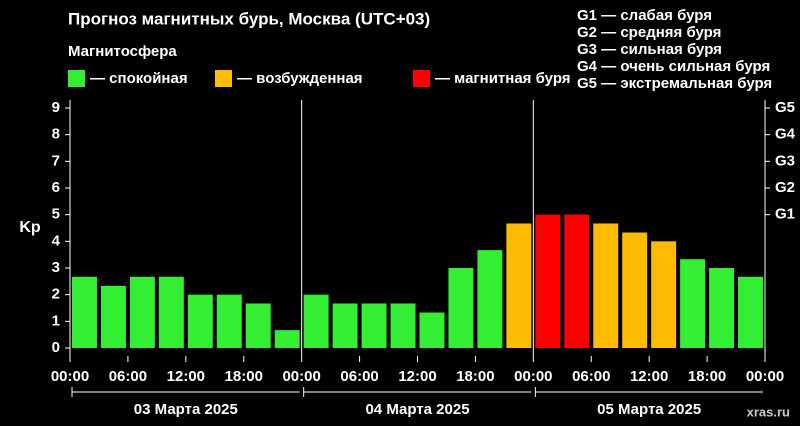 The image size is (800, 426). Describe the element at coordinates (649, 49) in the screenshot. I see `storm-level: G3 — сильная буря` at that location.